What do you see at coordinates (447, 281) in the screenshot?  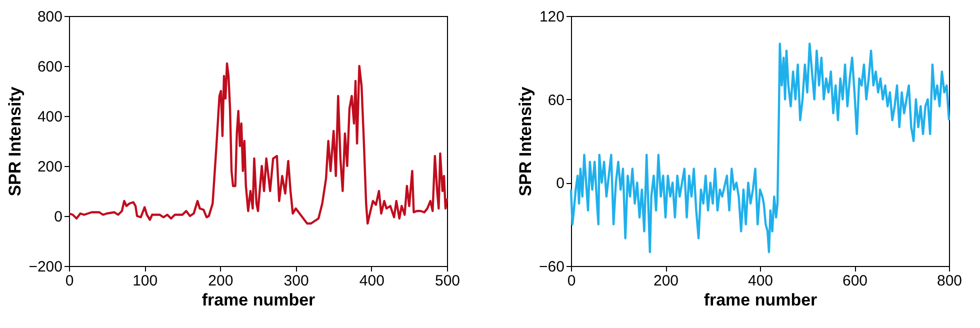 I see `x-tick-label: 500` at bounding box center [447, 281].